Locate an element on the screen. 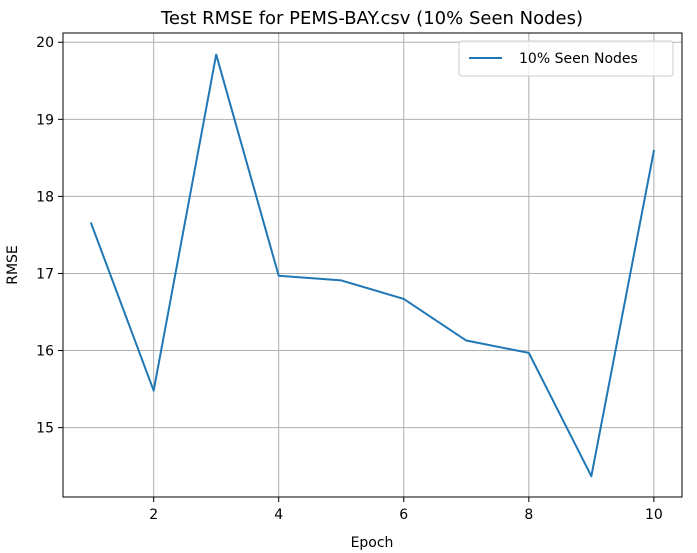 Image resolution: width=697 pixels, height=553 pixels. legend-box is located at coordinates (566, 58).